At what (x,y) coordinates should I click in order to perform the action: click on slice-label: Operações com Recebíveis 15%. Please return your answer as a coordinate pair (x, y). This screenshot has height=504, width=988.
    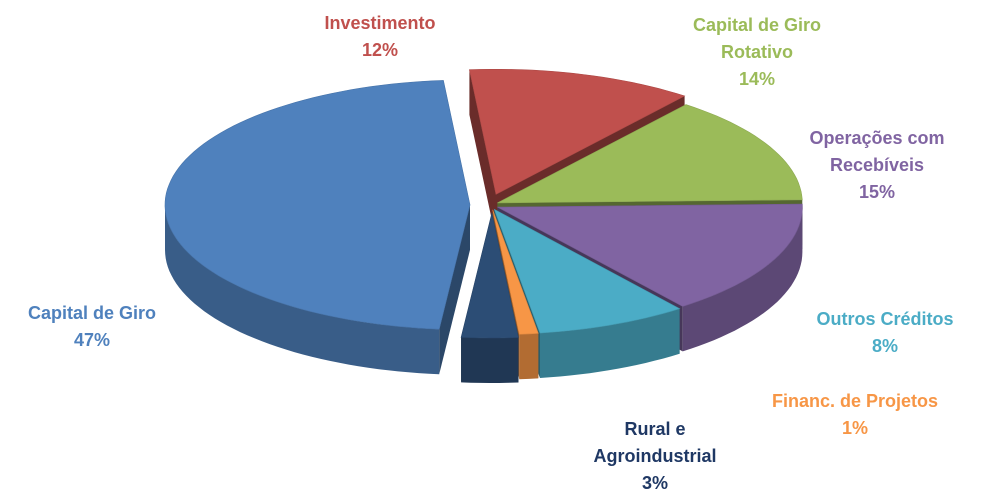
    Looking at the image, I should click on (877, 165).